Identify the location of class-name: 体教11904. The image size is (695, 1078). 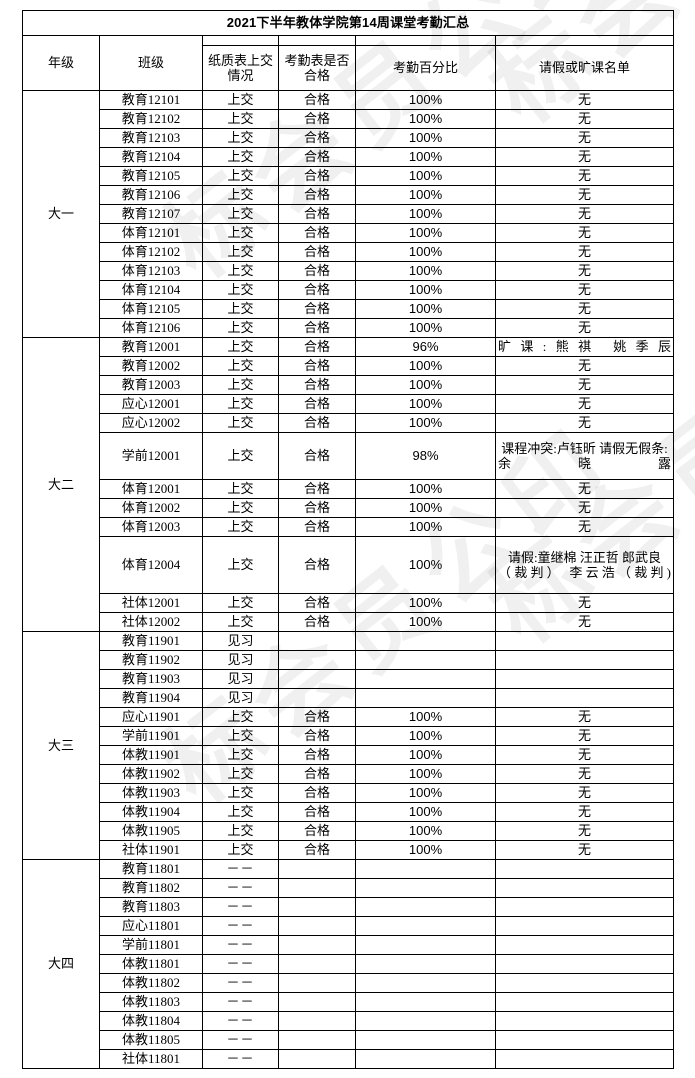
(151, 812).